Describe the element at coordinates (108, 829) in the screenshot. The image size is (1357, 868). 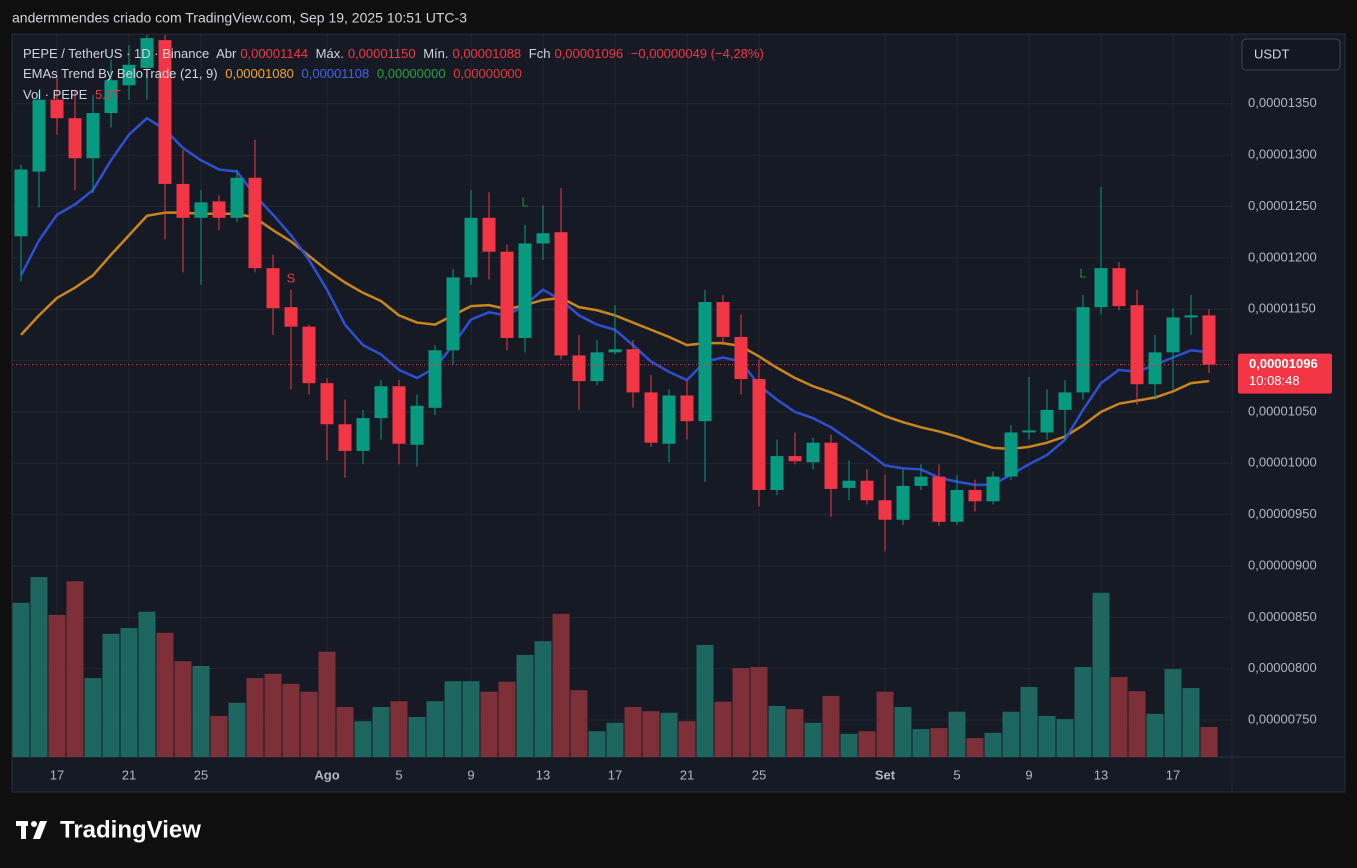
I see `logo: TradingView` at that location.